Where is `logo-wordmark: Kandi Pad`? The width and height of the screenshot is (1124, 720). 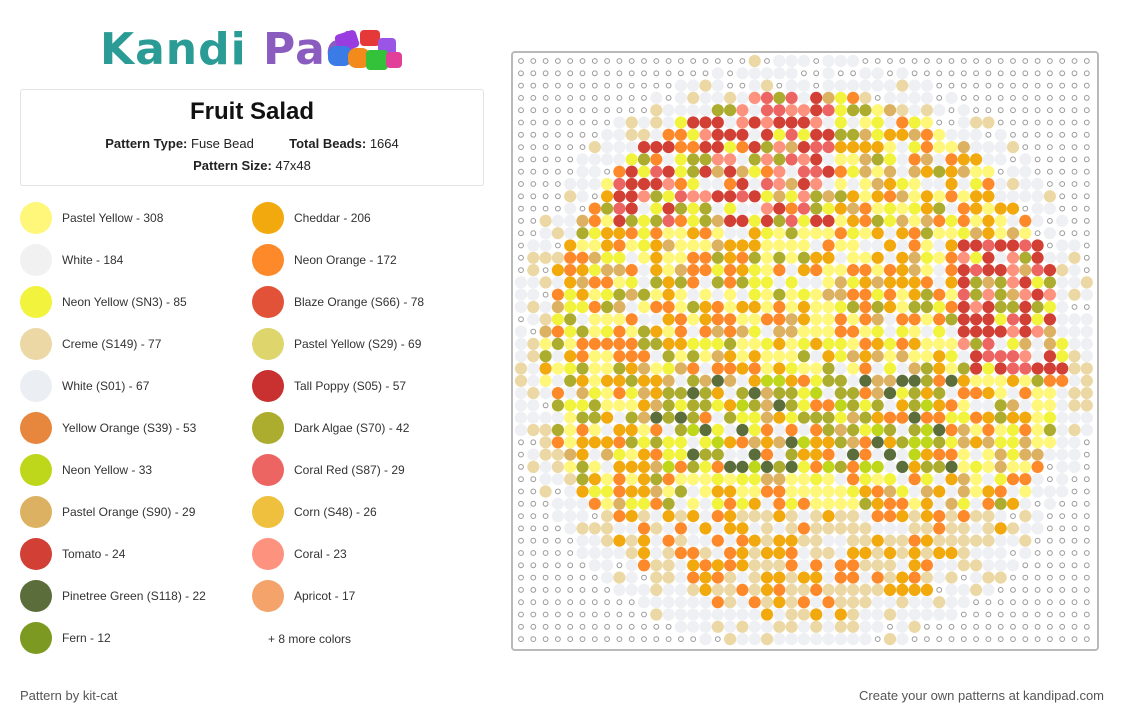
logo-wordmark: Kandi Pad is located at coordinates (229, 49).